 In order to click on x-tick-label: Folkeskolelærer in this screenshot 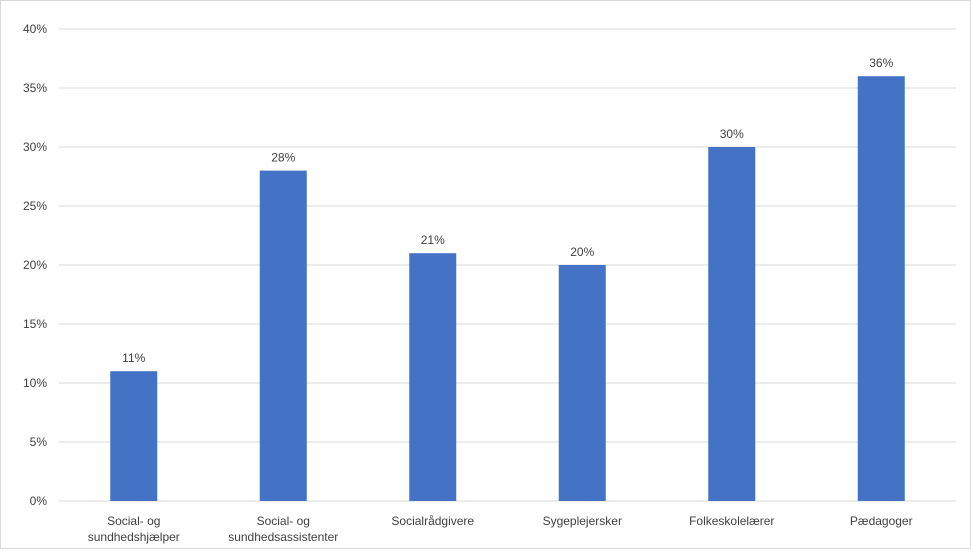, I will do `click(731, 521)`.